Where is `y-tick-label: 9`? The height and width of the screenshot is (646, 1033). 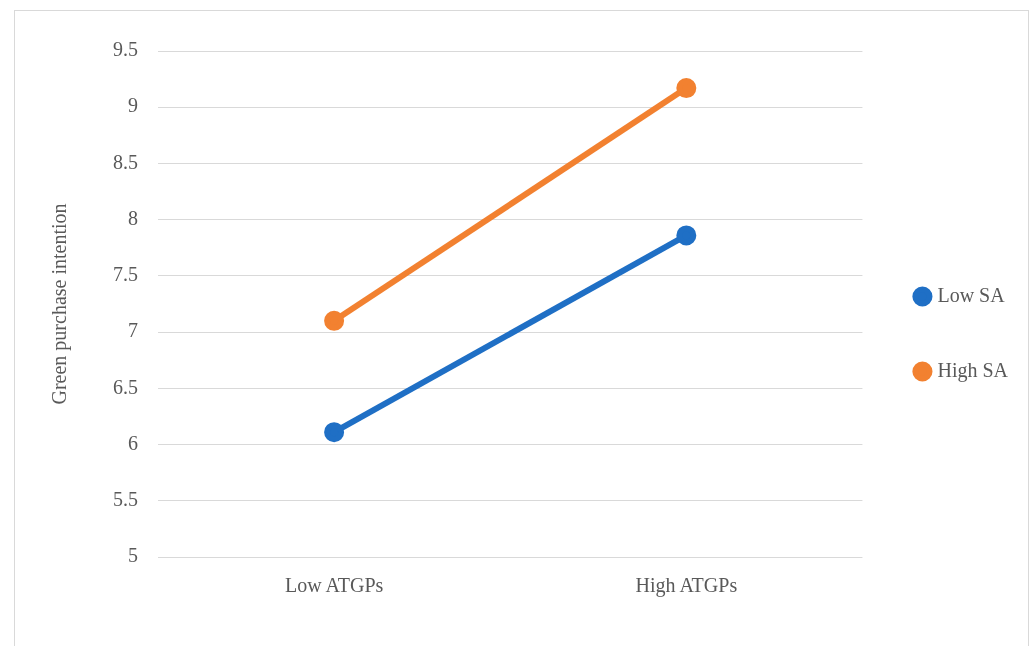
y-tick-label: 9 is located at coordinates (133, 105).